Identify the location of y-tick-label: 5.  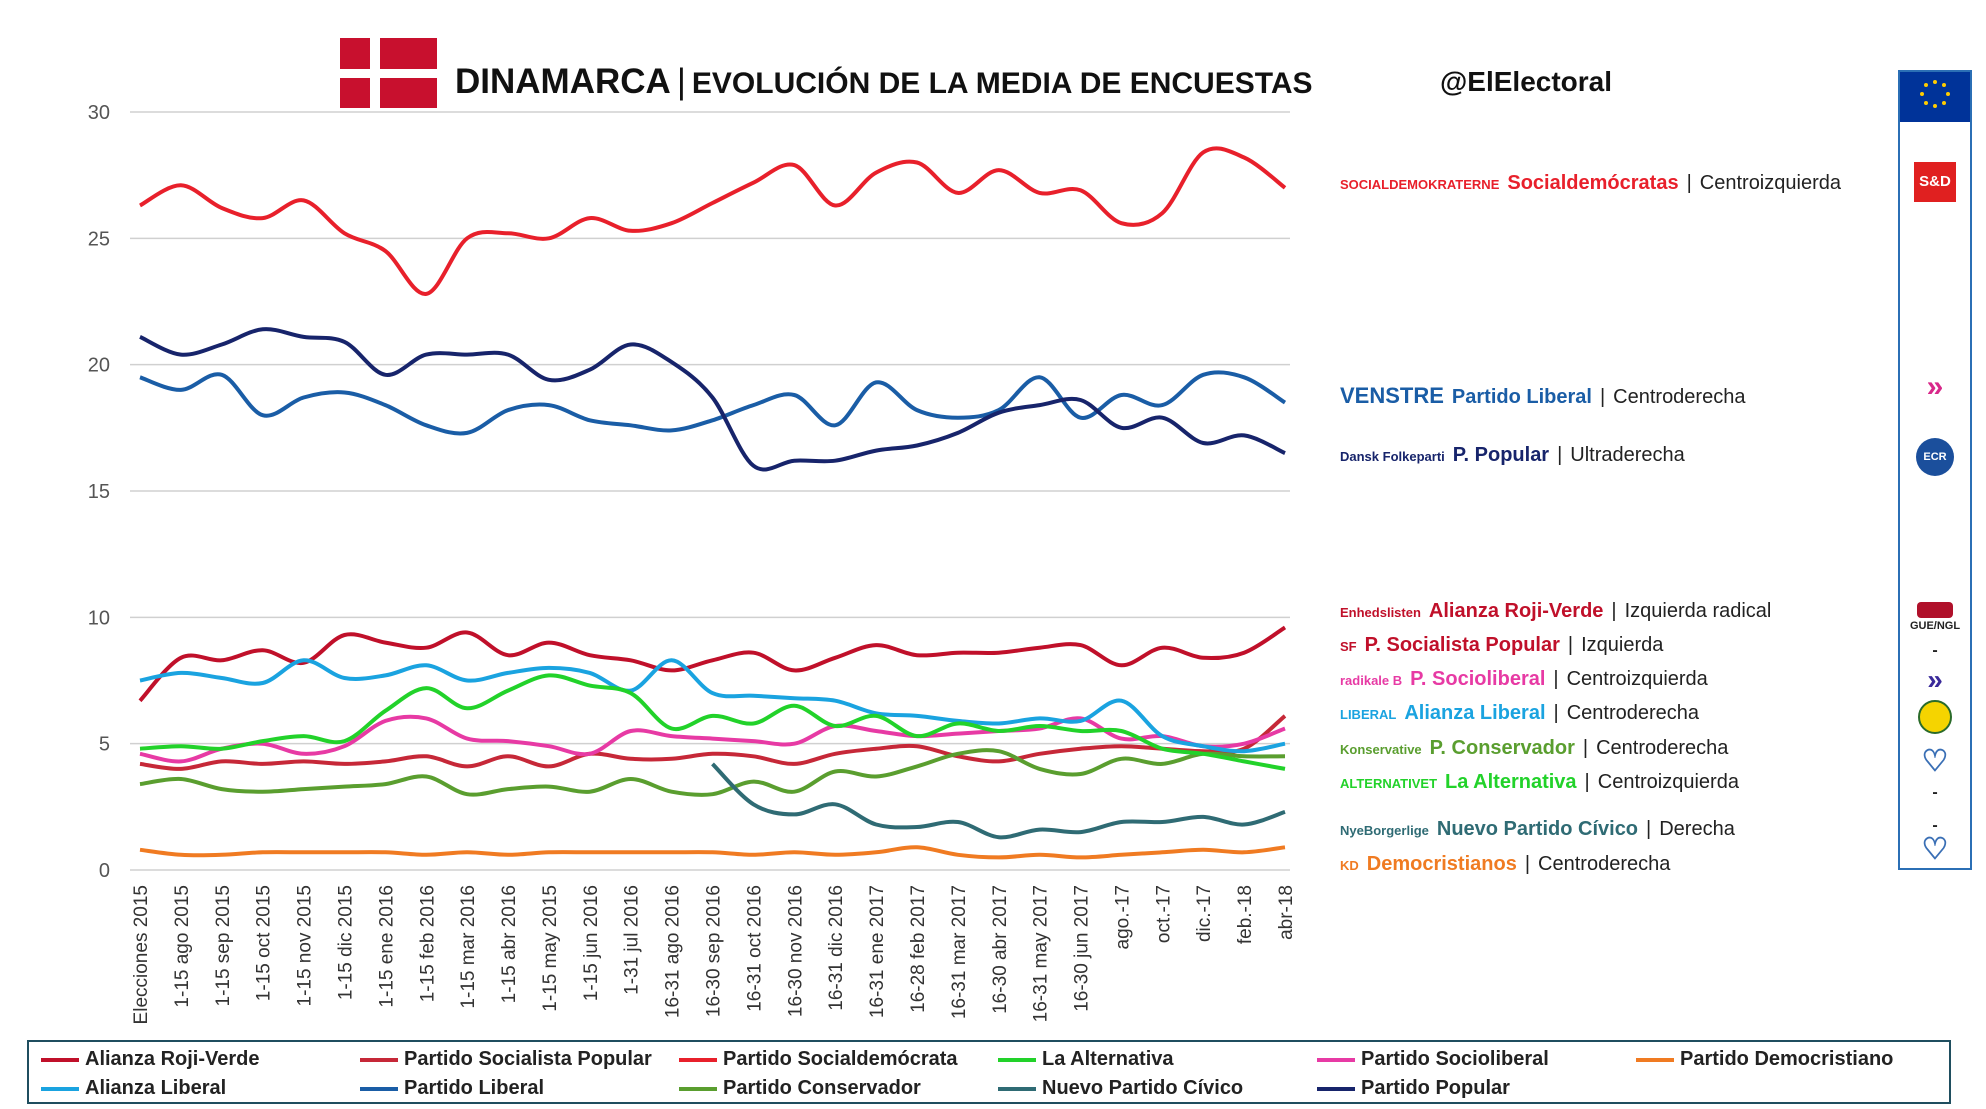
(104, 745).